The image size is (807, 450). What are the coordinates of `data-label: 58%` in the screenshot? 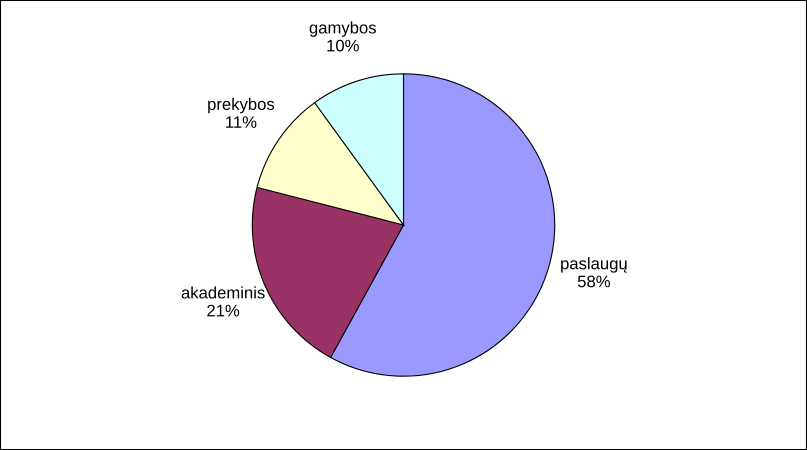 It's located at (594, 282).